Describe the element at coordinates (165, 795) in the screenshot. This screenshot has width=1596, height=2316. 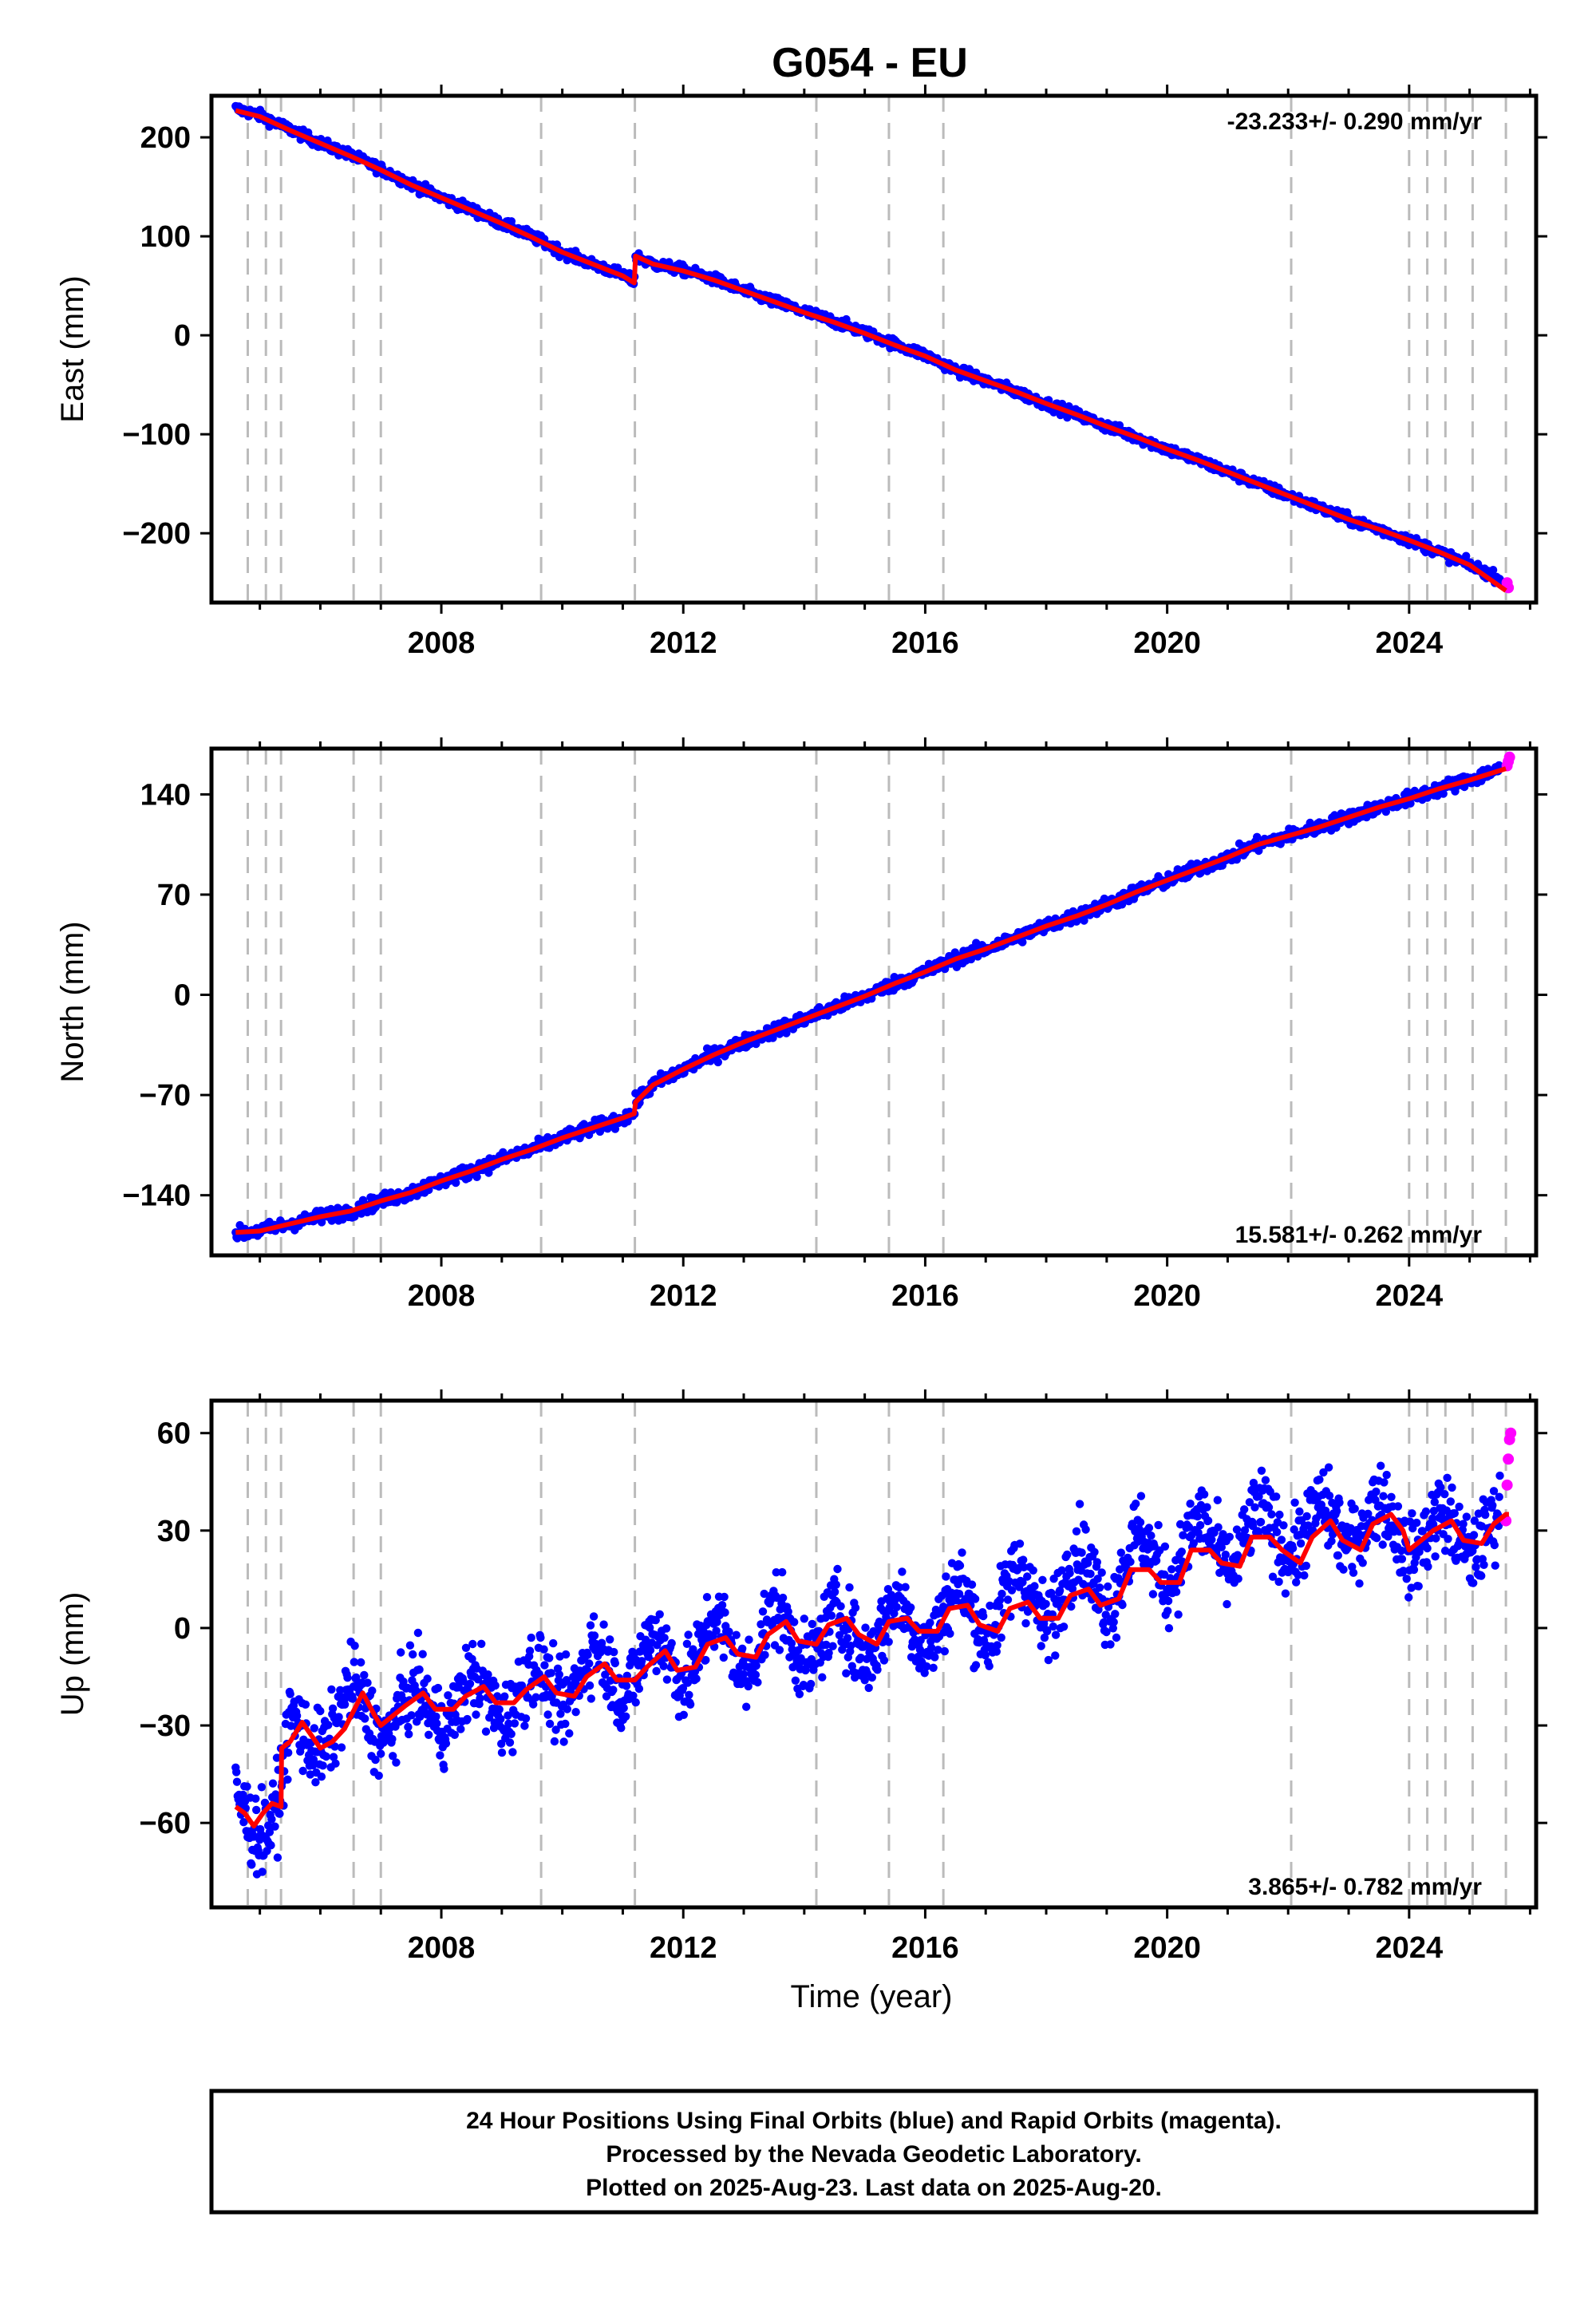
I see `y-tick-label: 140` at that location.